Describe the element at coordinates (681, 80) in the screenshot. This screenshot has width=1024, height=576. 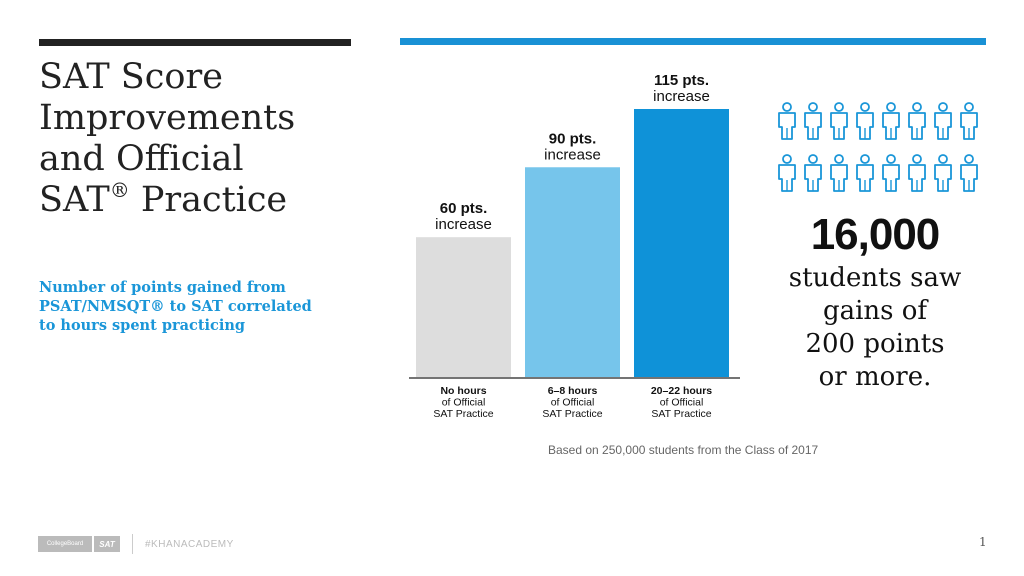
I see `bar-value-label: 115 pts.` at that location.